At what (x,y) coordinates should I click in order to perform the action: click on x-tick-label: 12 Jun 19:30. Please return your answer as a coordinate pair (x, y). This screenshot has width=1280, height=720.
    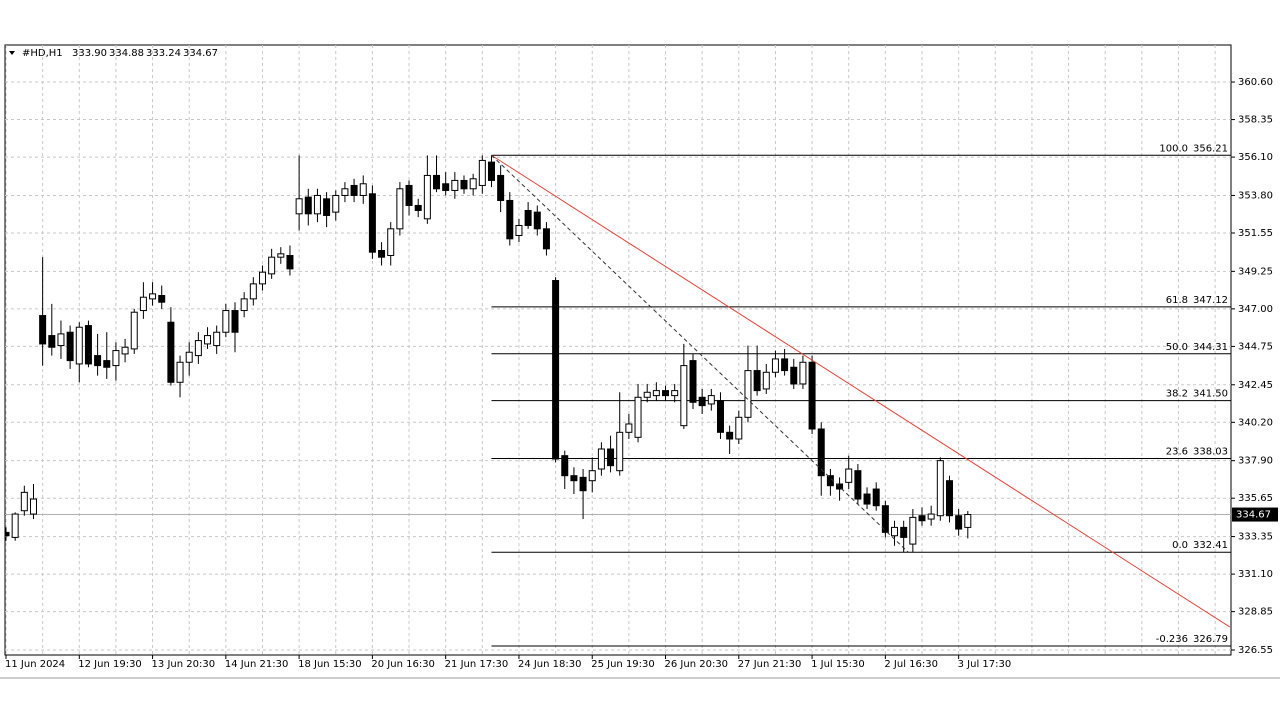
    Looking at the image, I should click on (110, 664).